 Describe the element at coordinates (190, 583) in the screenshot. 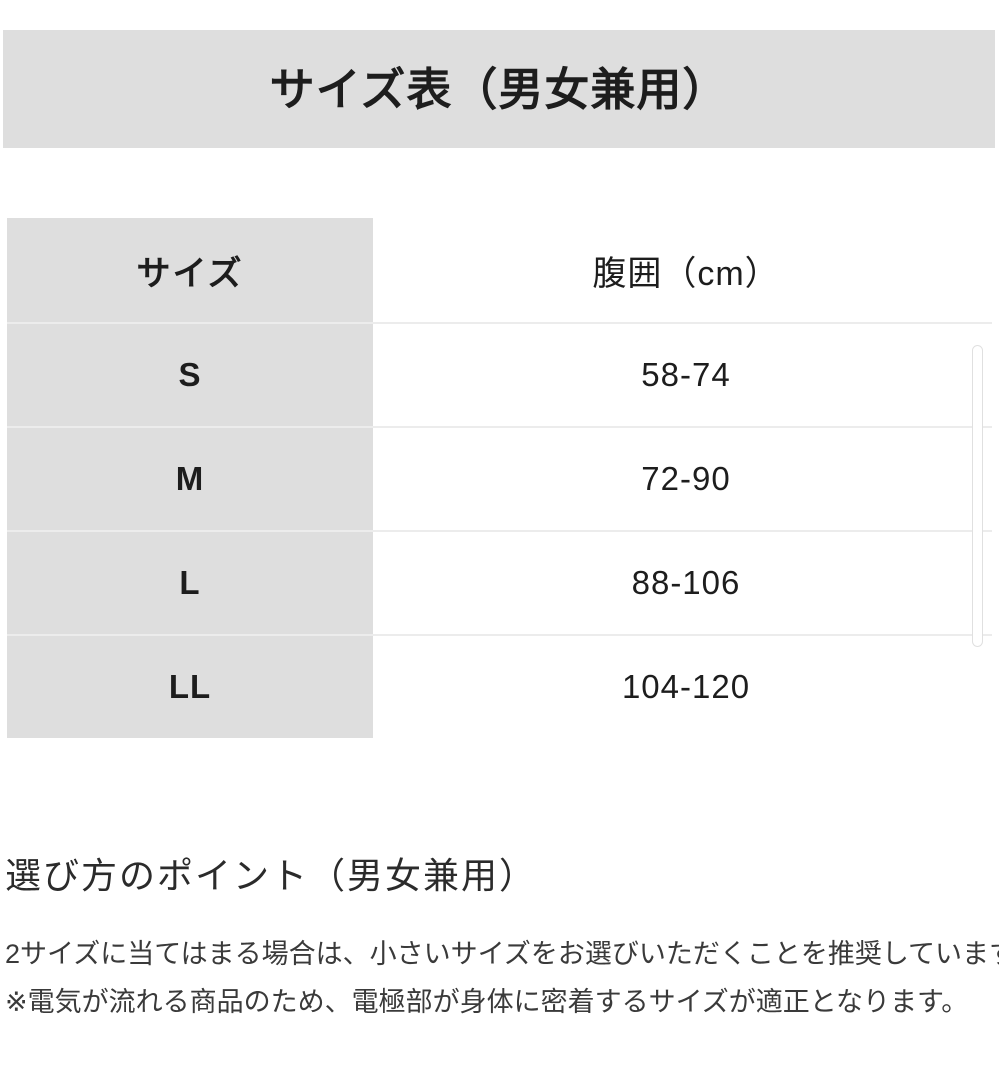

I see `cell-size: L` at that location.